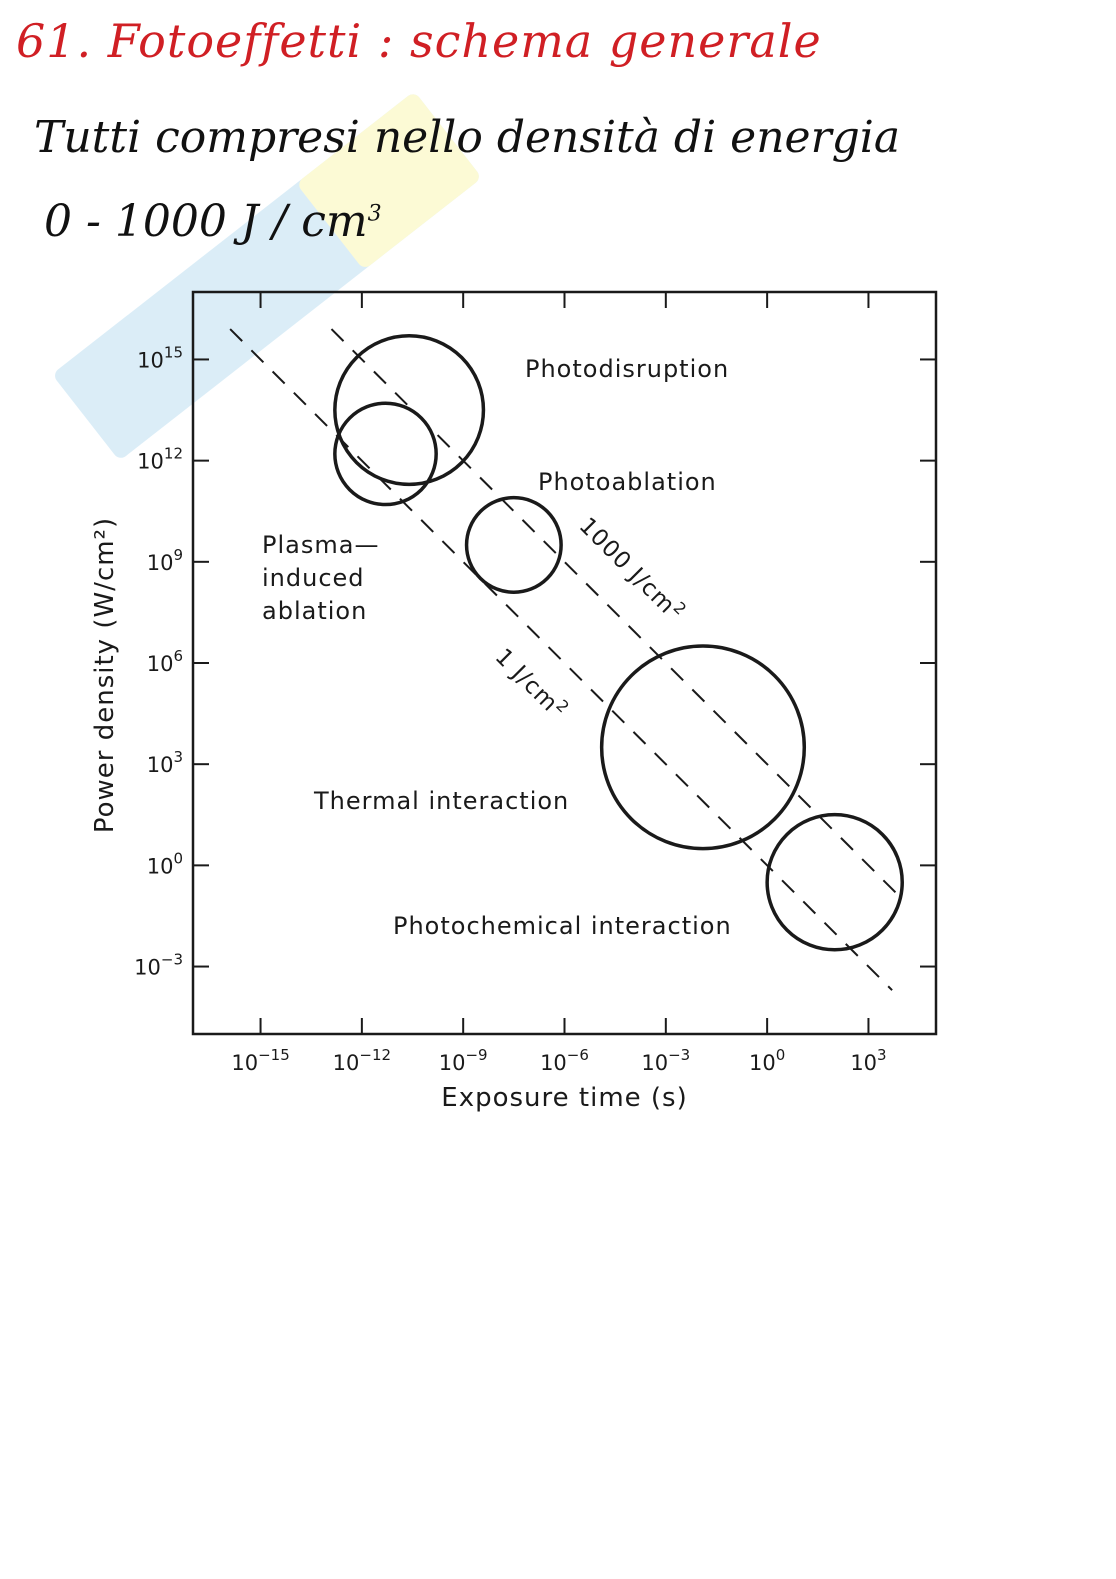 This screenshot has width=1116, height=1579. I want to click on label-1-j-cm2: 1 J/cm2, so click(532, 683).